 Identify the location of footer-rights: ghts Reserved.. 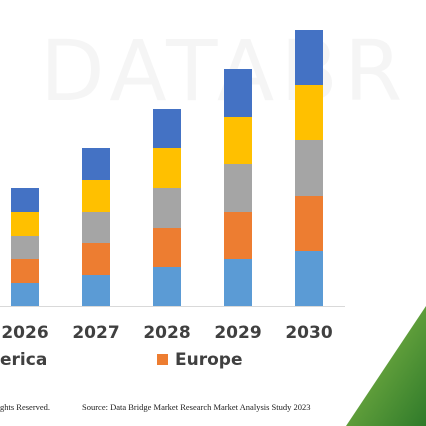
(25, 407).